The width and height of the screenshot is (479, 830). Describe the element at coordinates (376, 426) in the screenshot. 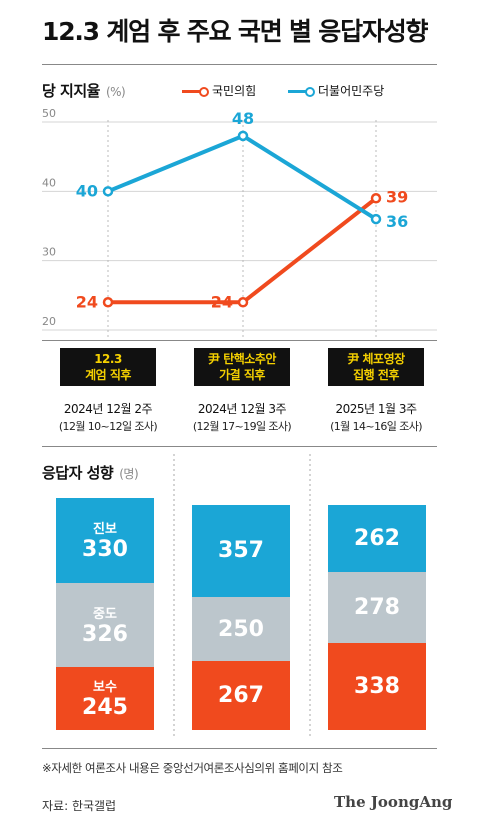

I see `period-range-3: (1월 14~16일 조사)` at that location.